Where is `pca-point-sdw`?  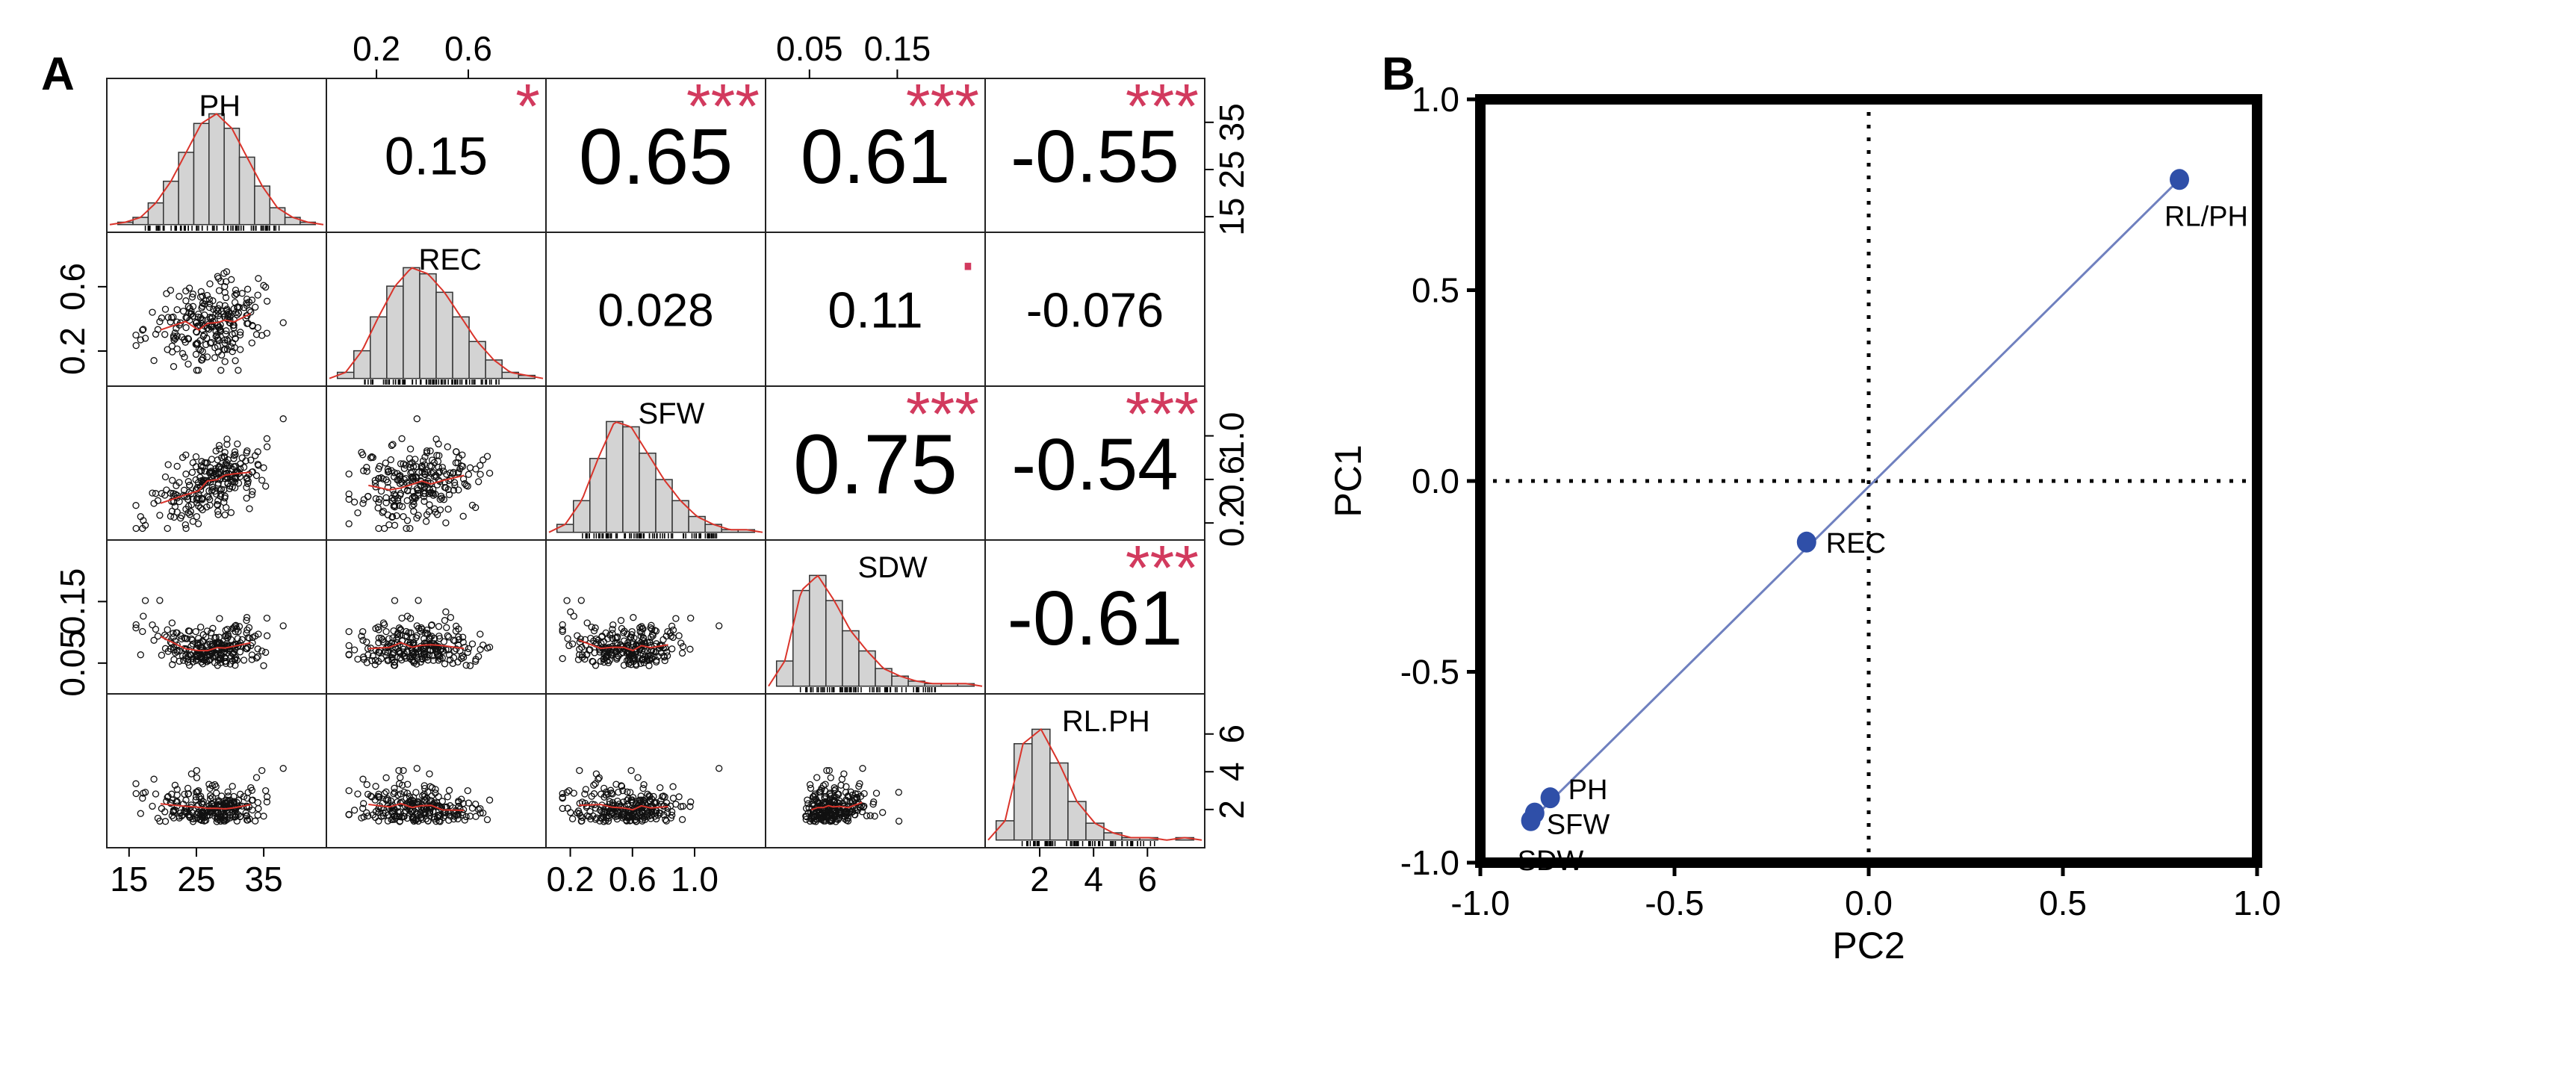
pca-point-sdw is located at coordinates (1531, 821).